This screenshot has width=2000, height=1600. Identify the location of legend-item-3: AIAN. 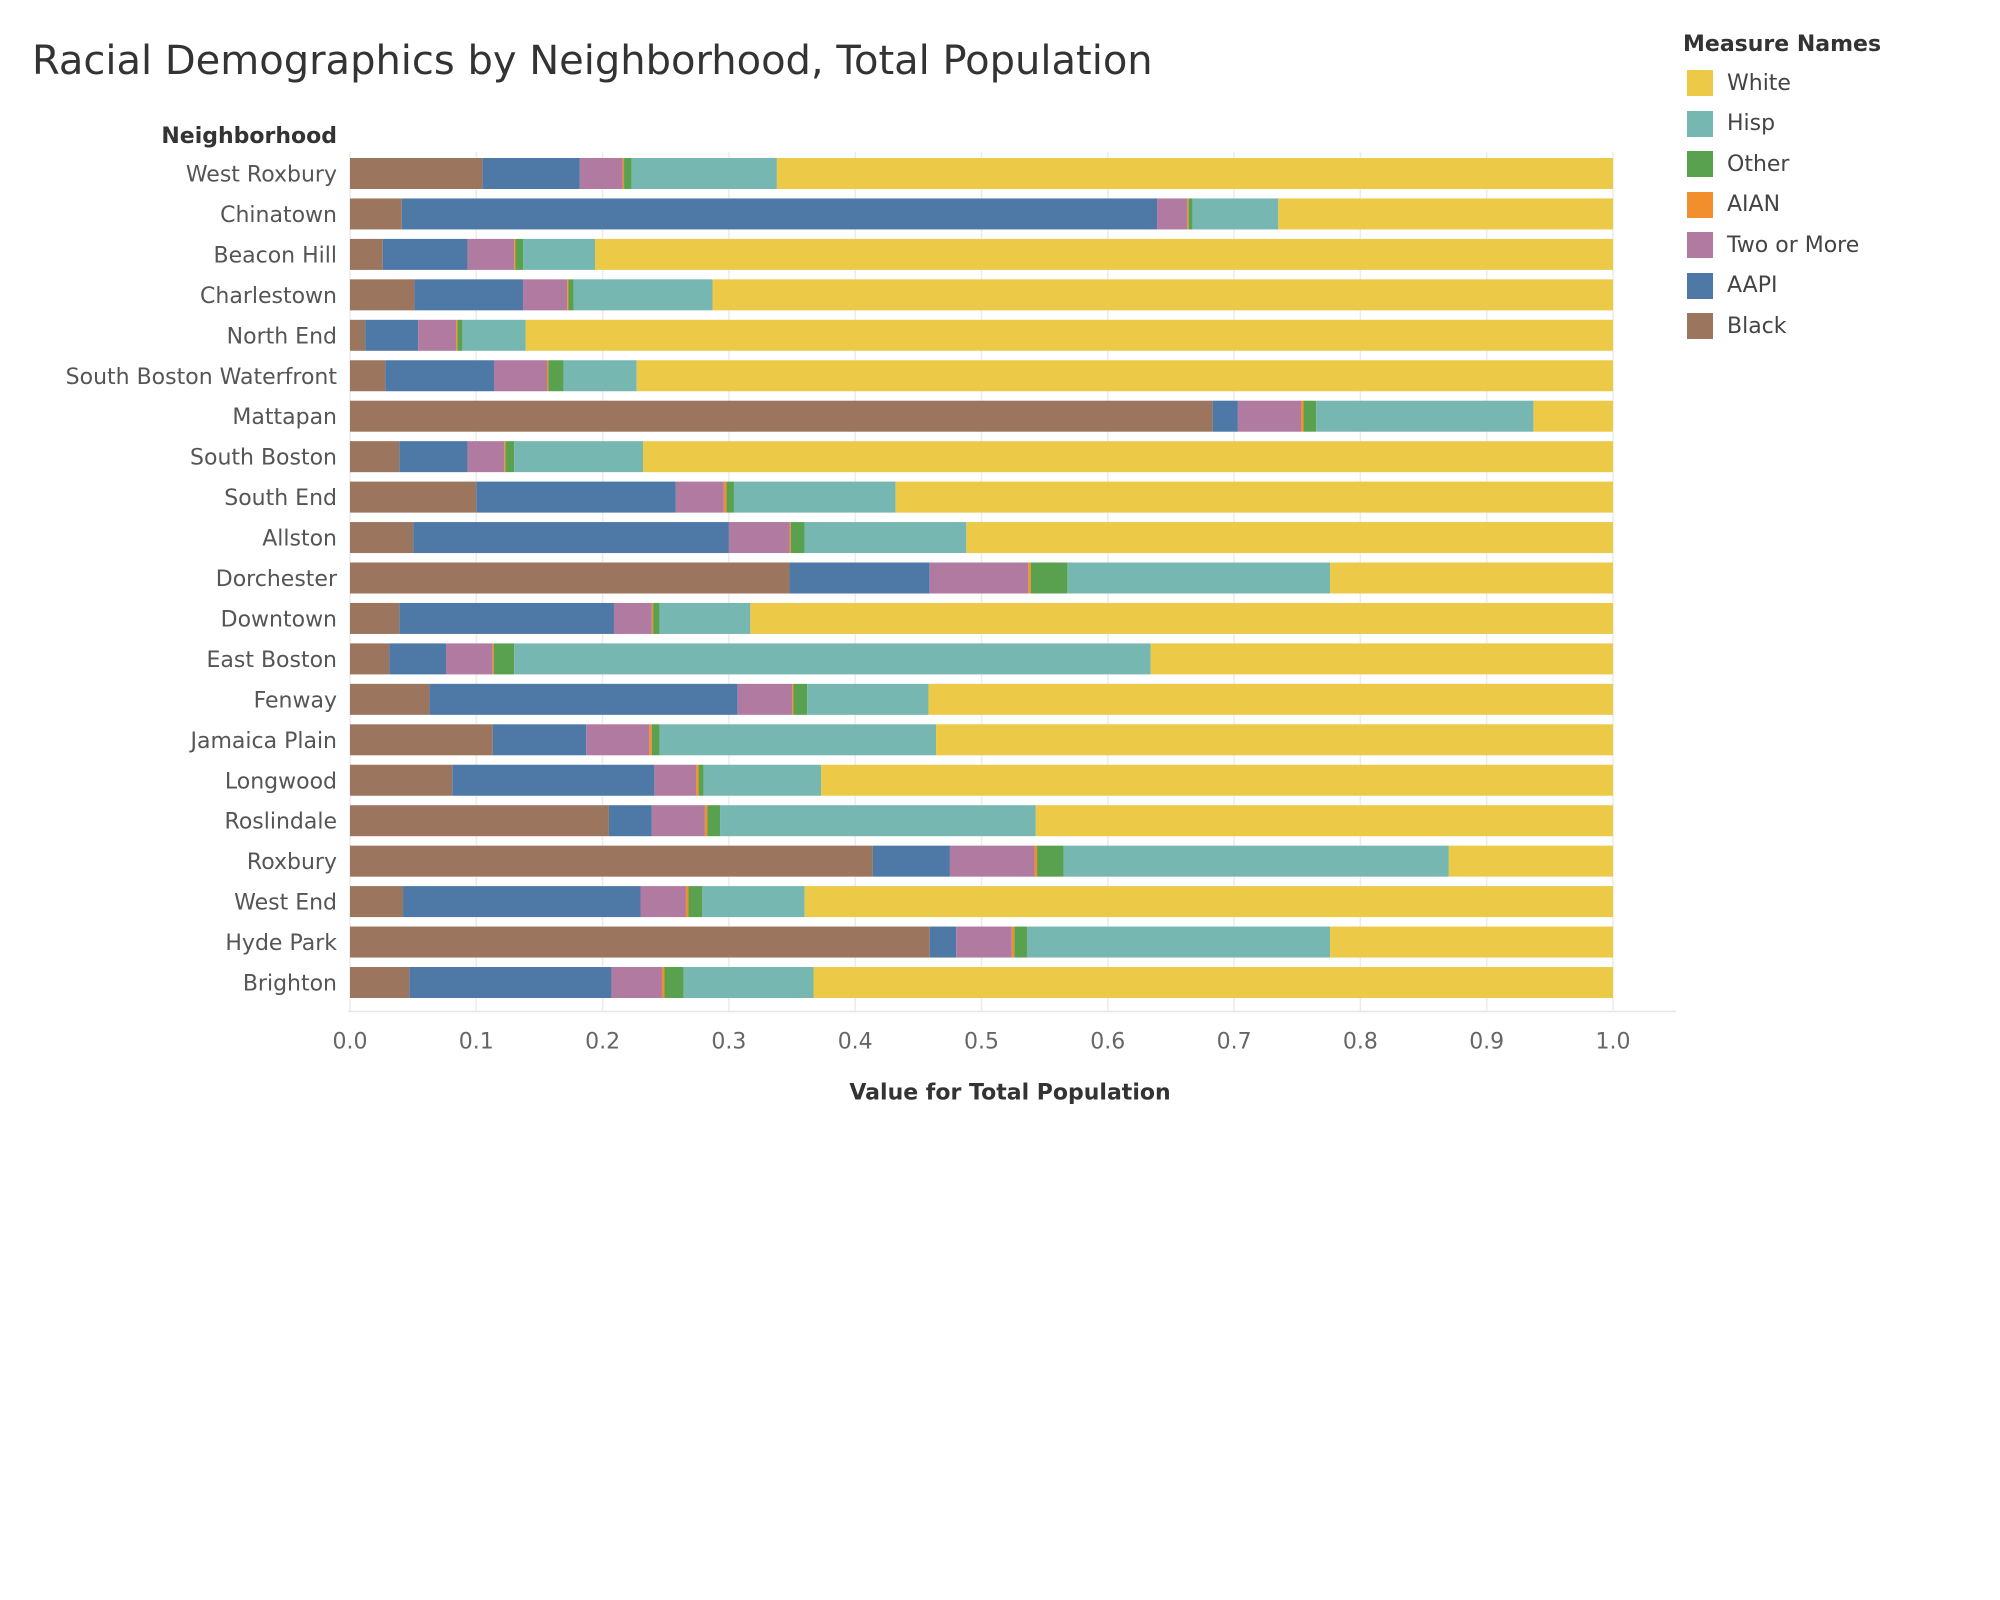
(1782, 205).